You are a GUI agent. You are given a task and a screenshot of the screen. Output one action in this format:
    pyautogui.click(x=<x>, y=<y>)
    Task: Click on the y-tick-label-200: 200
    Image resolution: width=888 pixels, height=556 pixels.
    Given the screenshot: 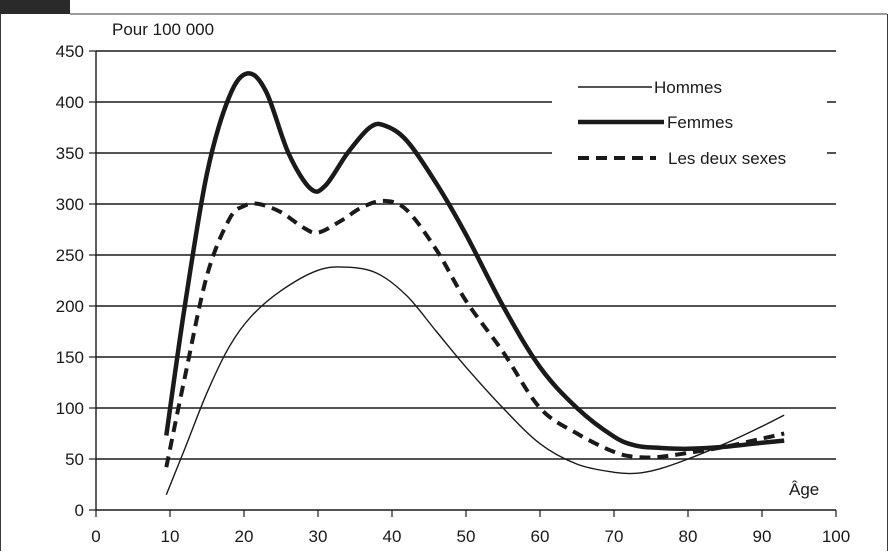 What is the action you would take?
    pyautogui.click(x=70, y=306)
    